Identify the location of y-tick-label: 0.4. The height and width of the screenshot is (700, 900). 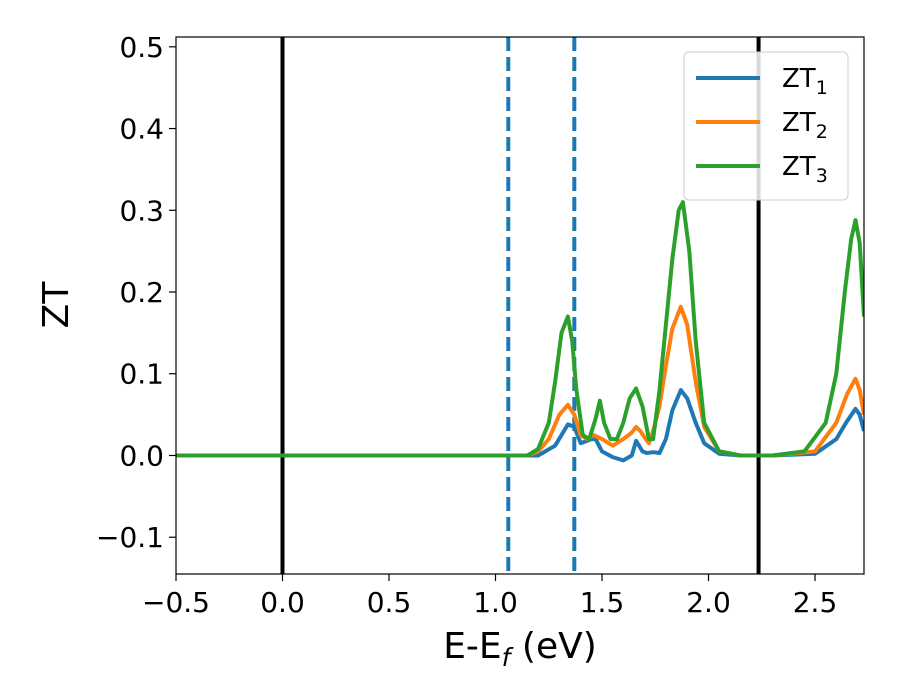
(141, 129).